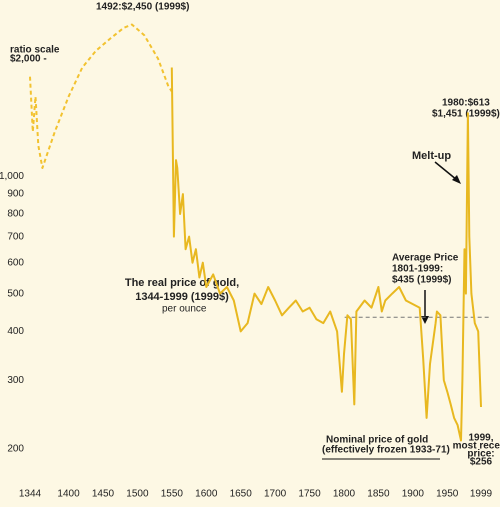  Describe the element at coordinates (15, 214) in the screenshot. I see `y-tick-label: 800` at that location.